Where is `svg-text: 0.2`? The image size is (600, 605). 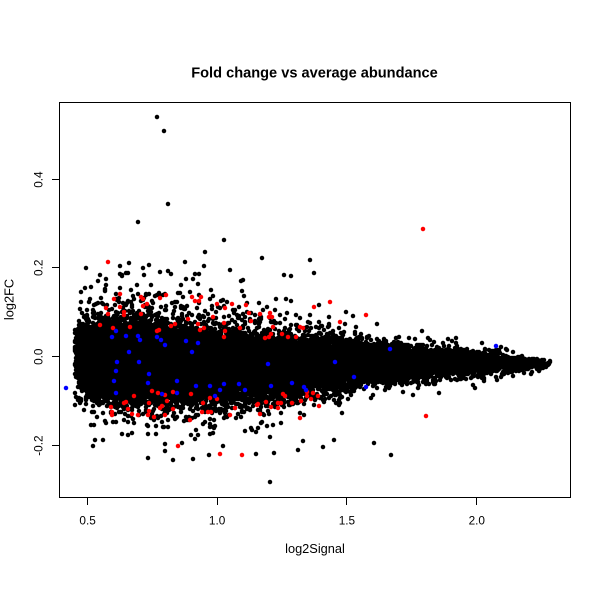
svg-text: 0.2 is located at coordinates (38, 268).